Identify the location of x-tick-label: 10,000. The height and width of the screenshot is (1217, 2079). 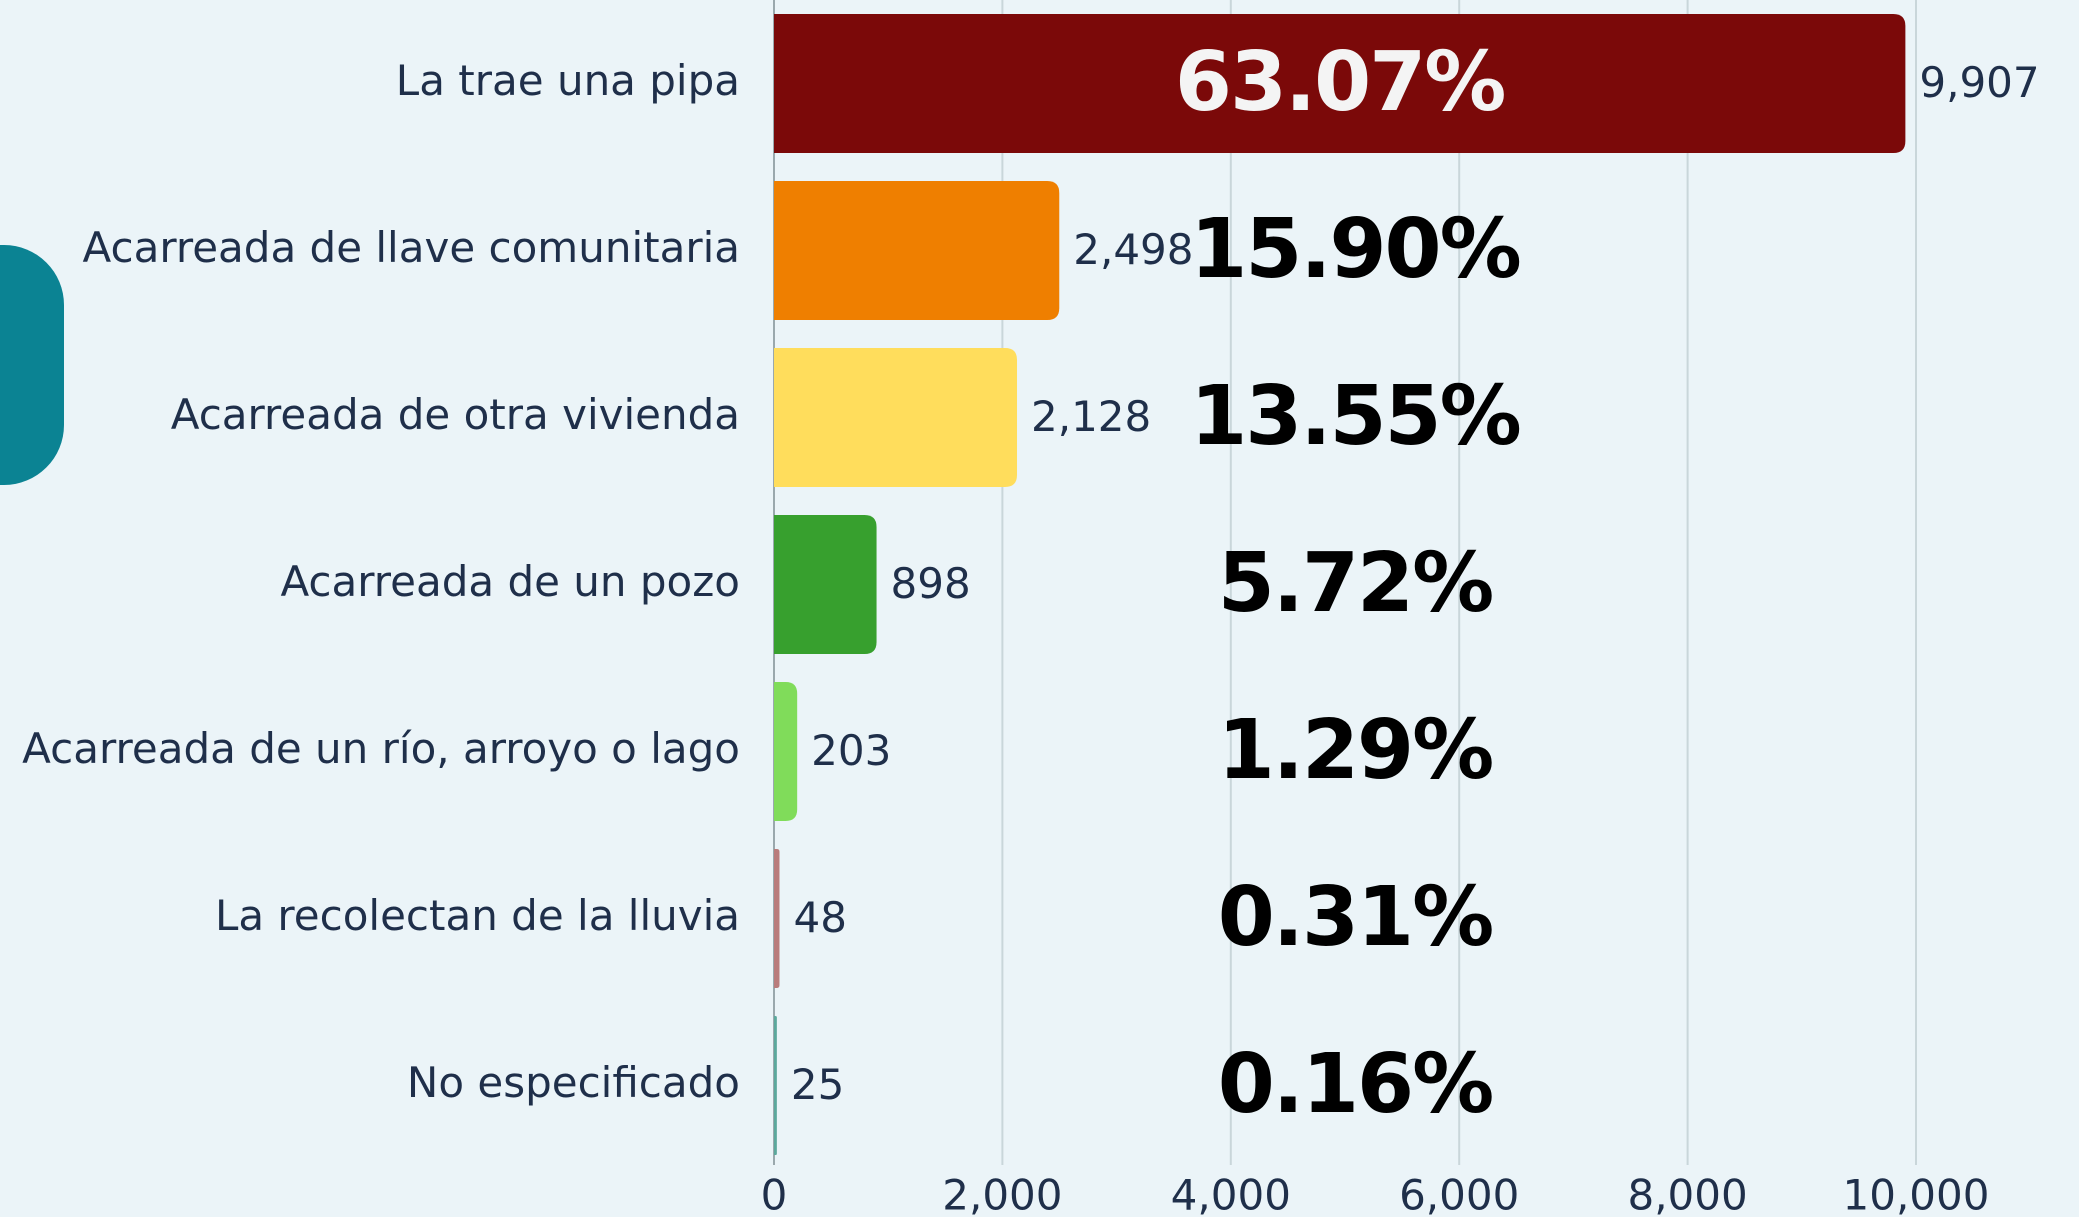
(1916, 1194).